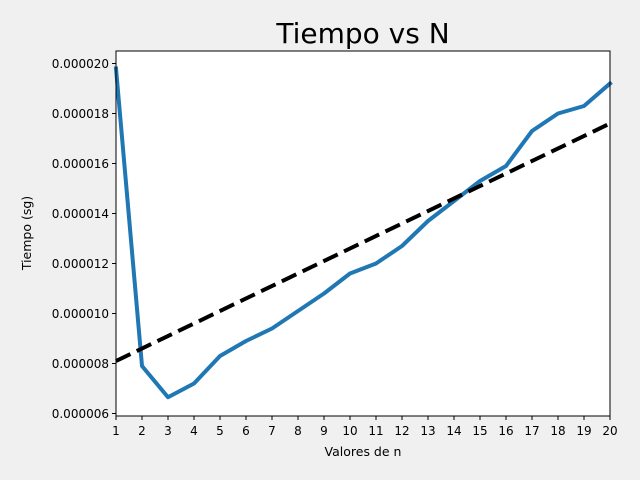  I want to click on x-tick-label: 1, so click(116, 431).